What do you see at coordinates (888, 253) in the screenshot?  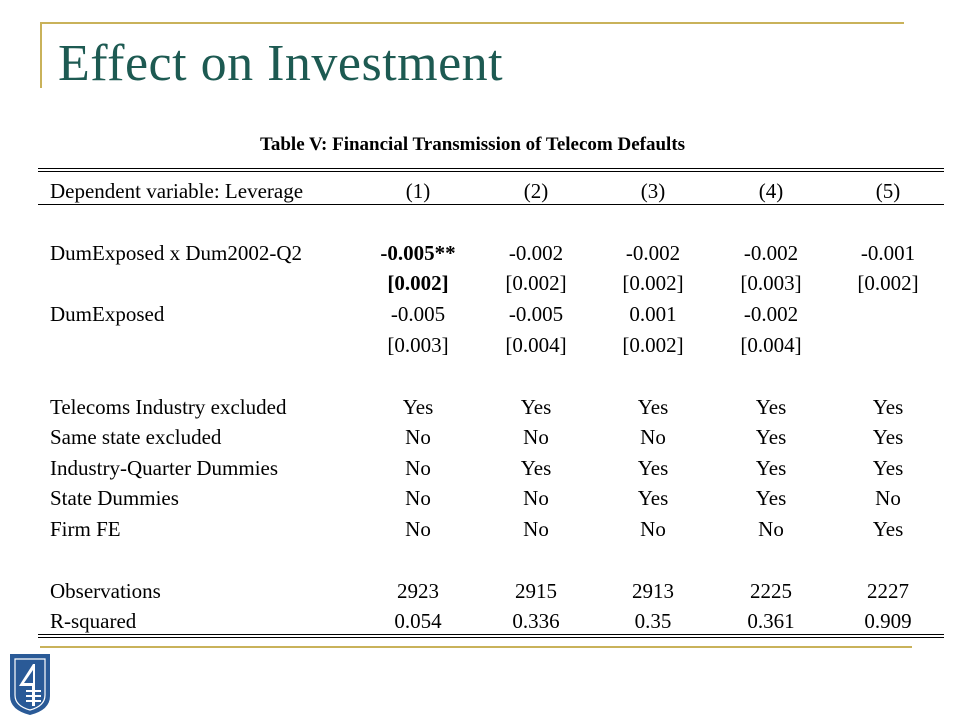 I see `table-cell: -0.001` at bounding box center [888, 253].